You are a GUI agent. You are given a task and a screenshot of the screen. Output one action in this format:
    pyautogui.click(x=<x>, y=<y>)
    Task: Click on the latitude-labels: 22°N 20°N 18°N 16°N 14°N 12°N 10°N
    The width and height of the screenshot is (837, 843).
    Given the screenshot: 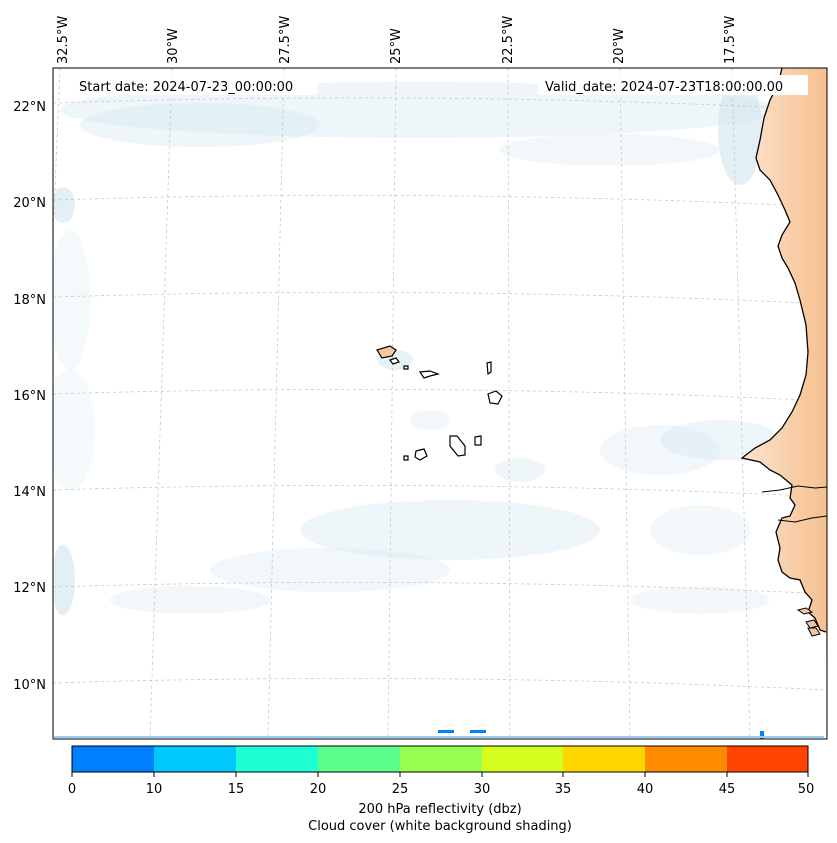 What is the action you would take?
    pyautogui.click(x=29, y=396)
    